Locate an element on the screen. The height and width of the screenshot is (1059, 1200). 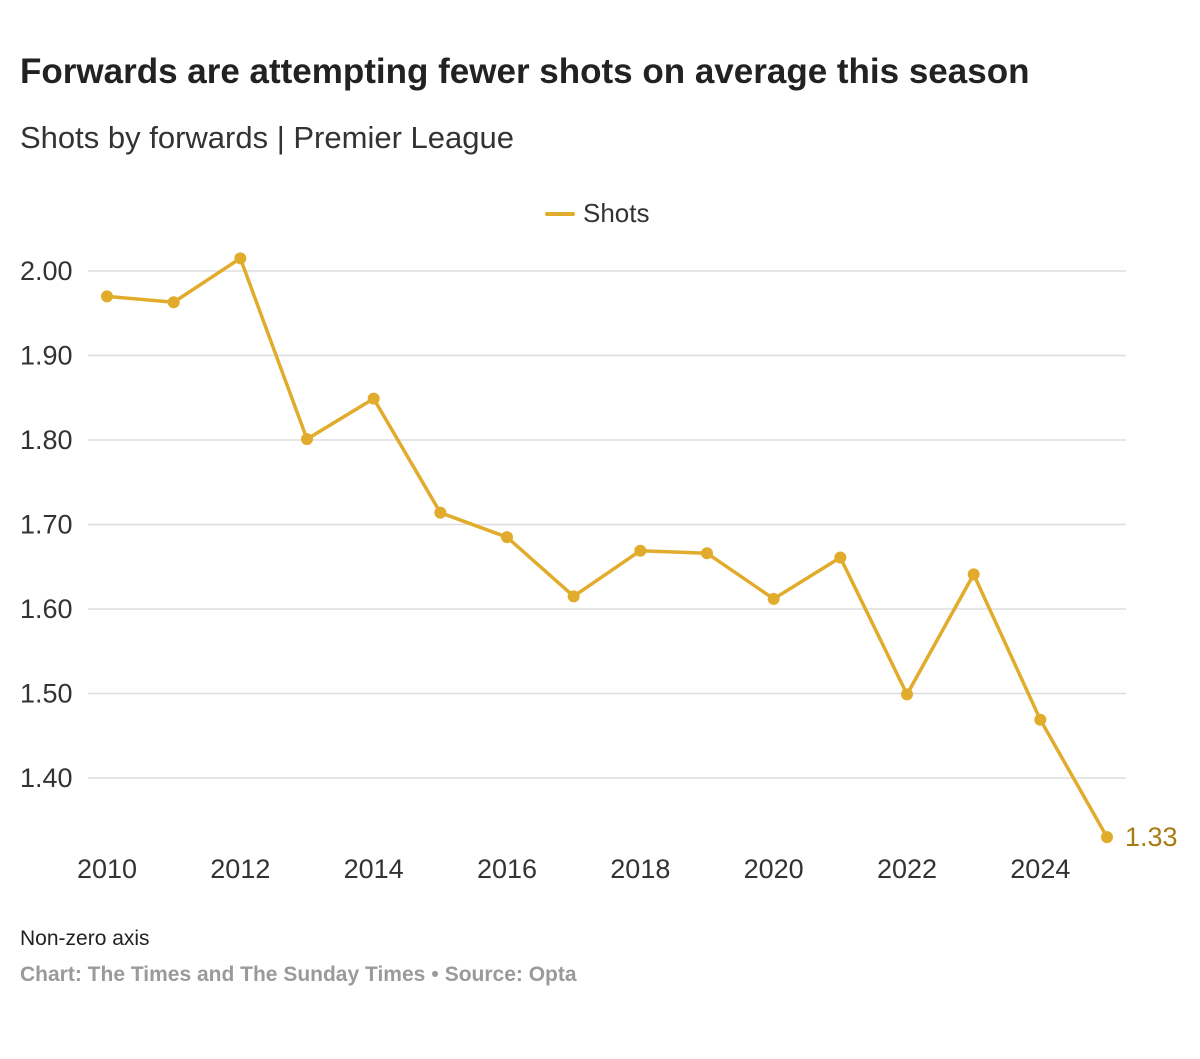
legend: Shots is located at coordinates (597, 213).